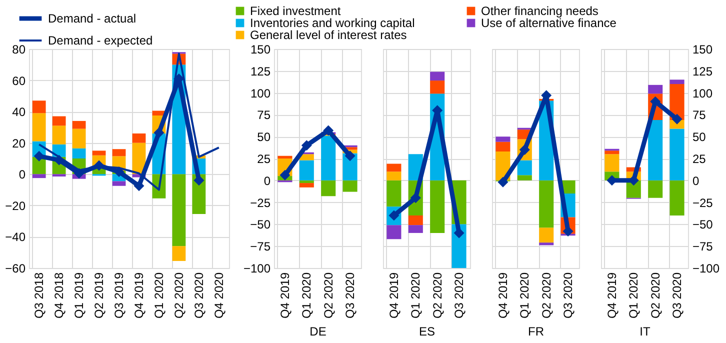 This screenshot has width=726, height=343. What do you see at coordinates (100, 41) in the screenshot?
I see `legend-label: Demand - expected` at bounding box center [100, 41].